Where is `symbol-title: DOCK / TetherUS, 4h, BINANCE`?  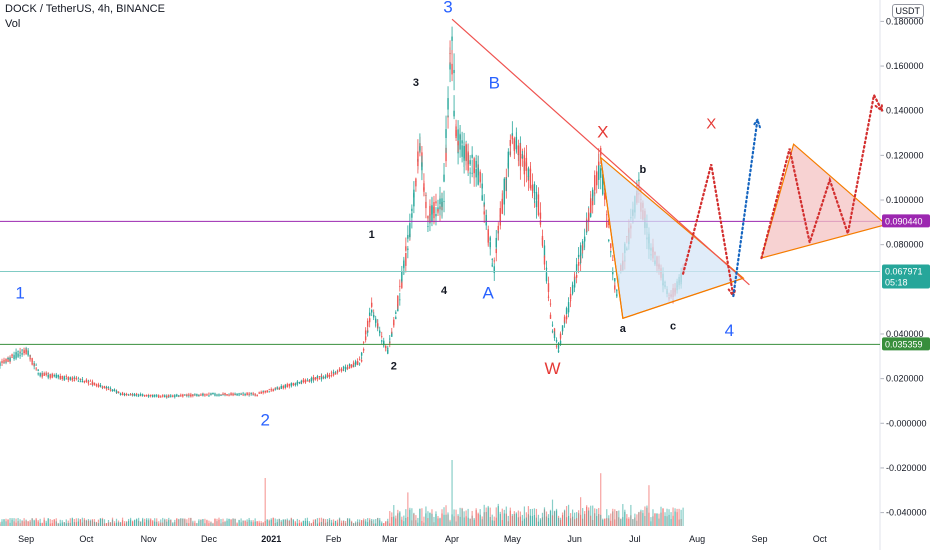 symbol-title: DOCK / TetherUS, 4h, BINANCE is located at coordinates (85, 9).